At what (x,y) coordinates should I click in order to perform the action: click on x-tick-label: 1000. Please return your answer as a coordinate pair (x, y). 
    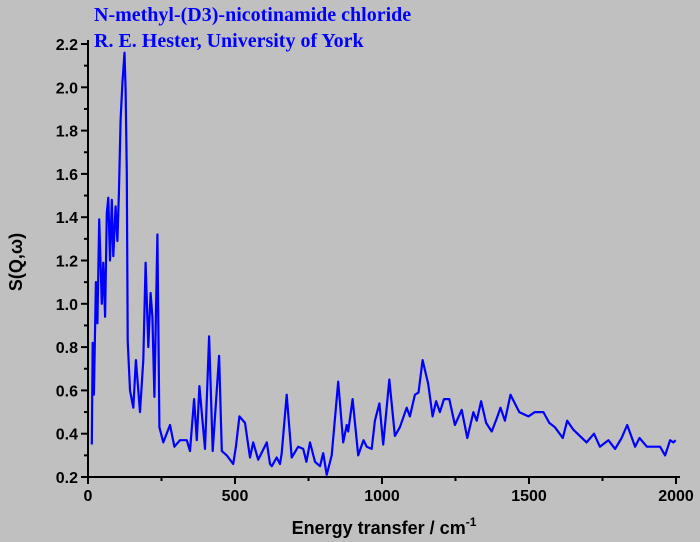
    Looking at the image, I should click on (382, 496).